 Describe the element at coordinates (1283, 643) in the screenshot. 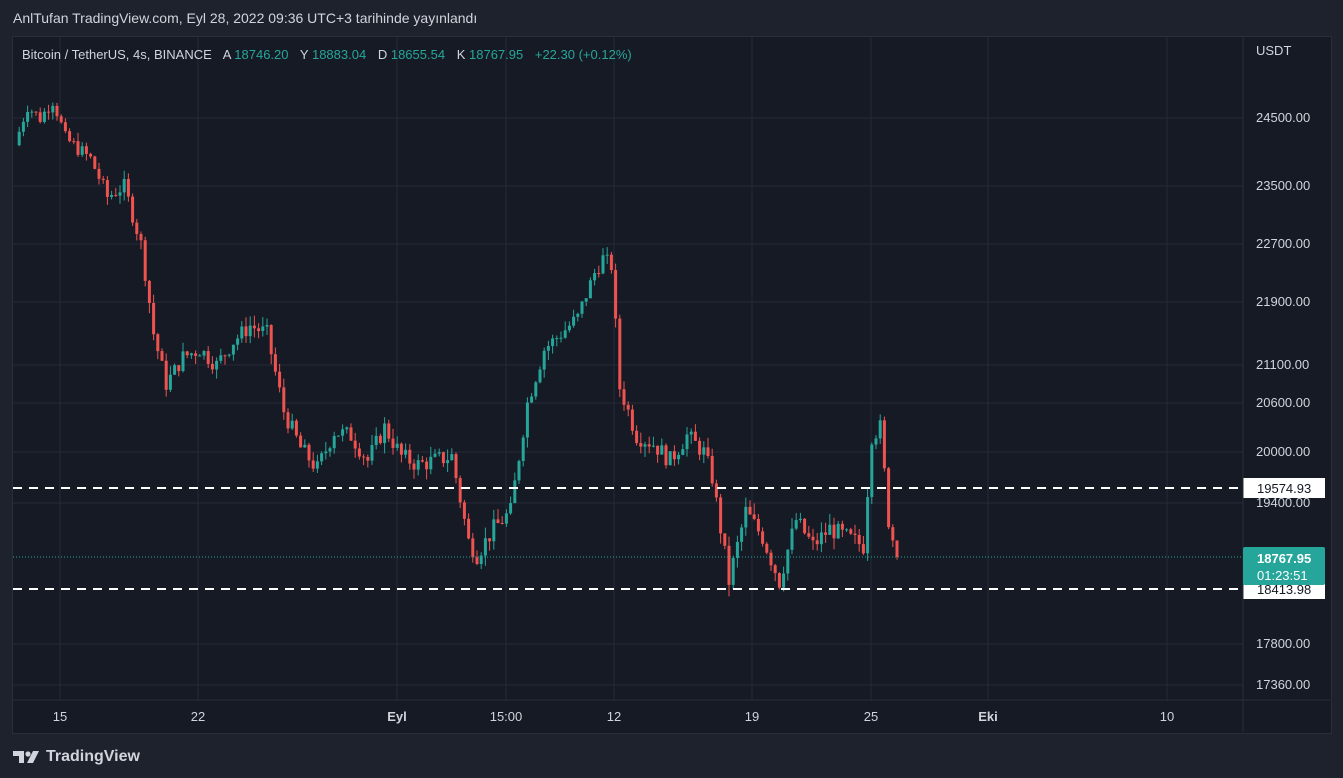

I see `price-tick-label: 17800.00` at that location.